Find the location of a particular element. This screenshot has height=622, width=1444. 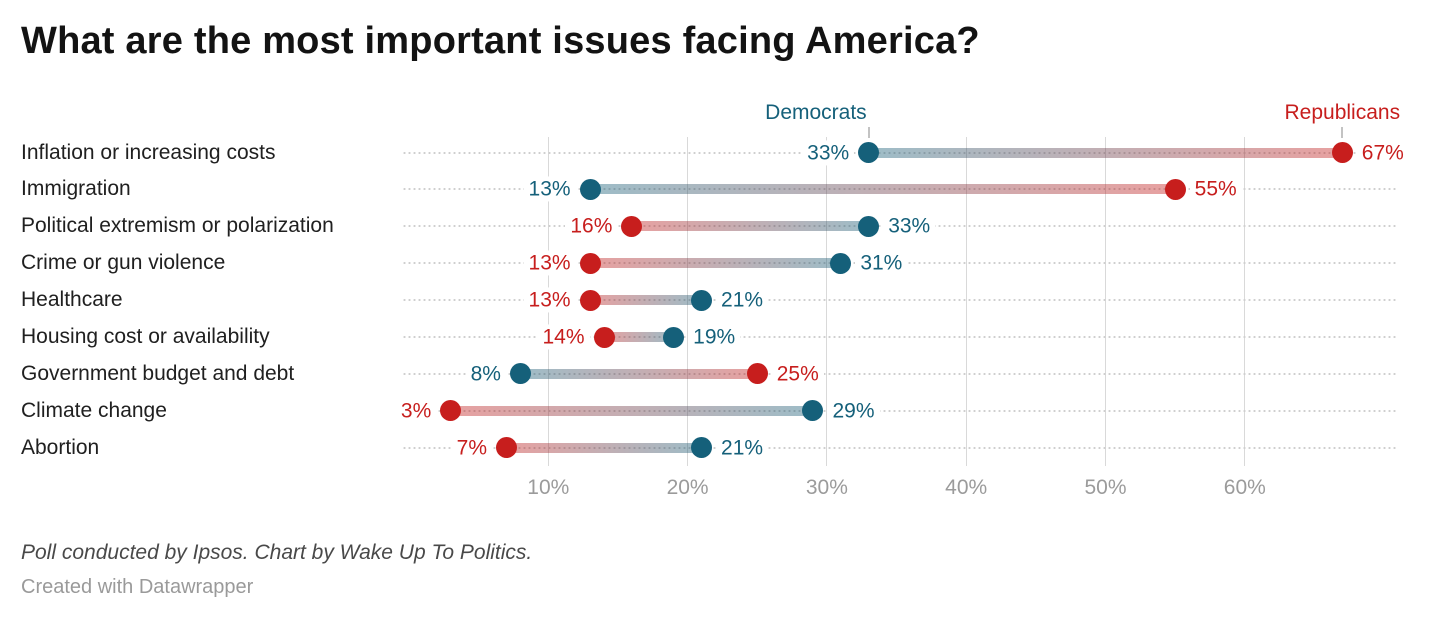

axis-tick-label: 60% is located at coordinates (1244, 487).